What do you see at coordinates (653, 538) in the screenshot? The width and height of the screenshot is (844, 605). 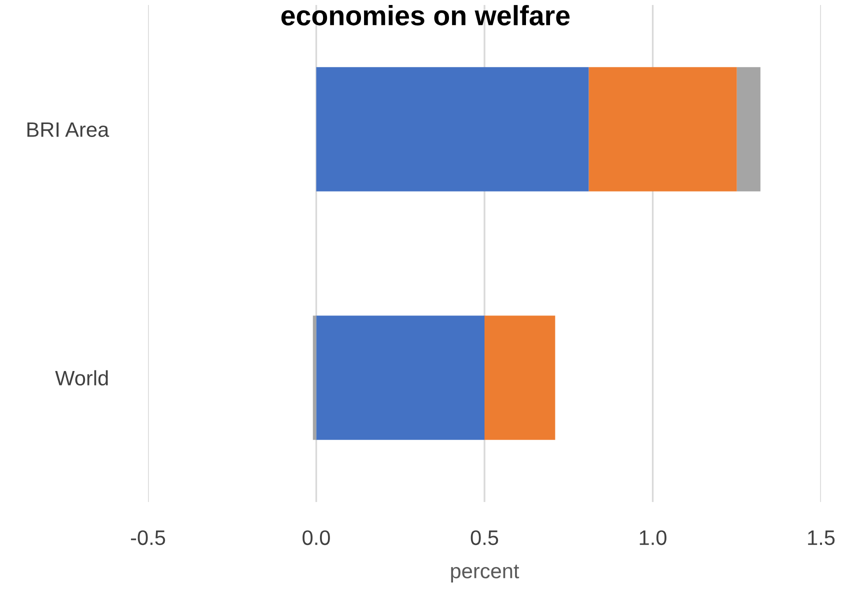 I see `x-tick-label: 1.0` at bounding box center [653, 538].